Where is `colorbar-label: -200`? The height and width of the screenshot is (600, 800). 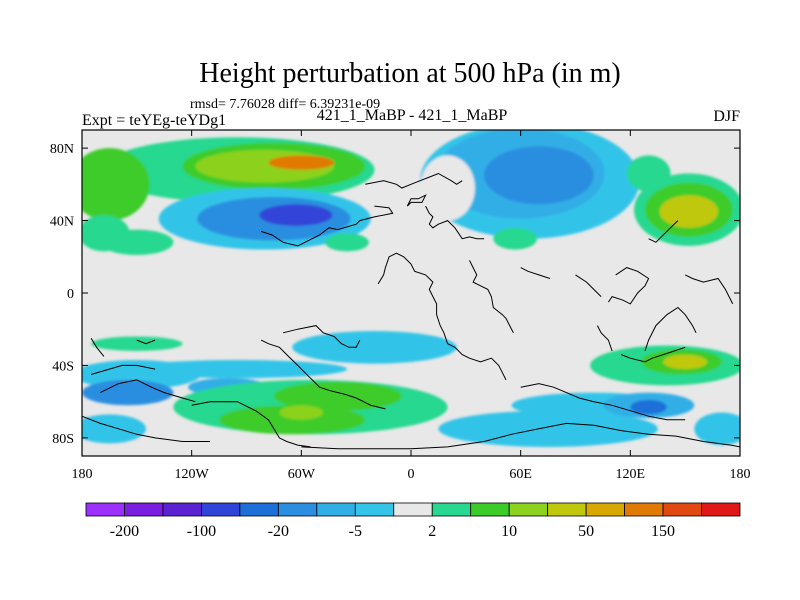 colorbar-label: -200 is located at coordinates (124, 531).